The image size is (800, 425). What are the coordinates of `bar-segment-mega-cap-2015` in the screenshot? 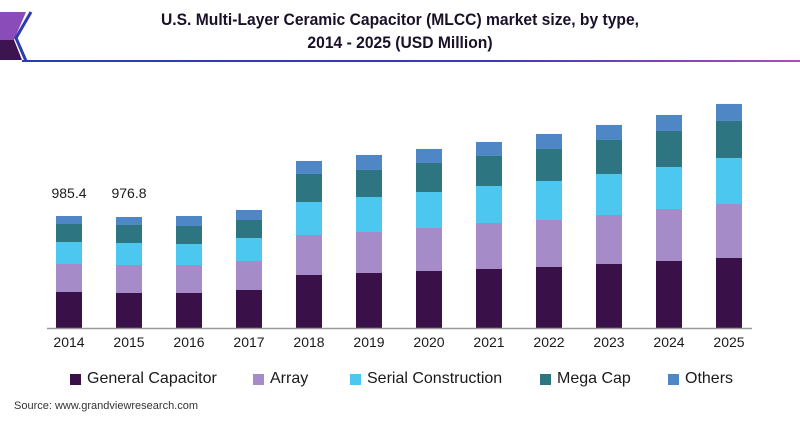 It's located at (129, 233).